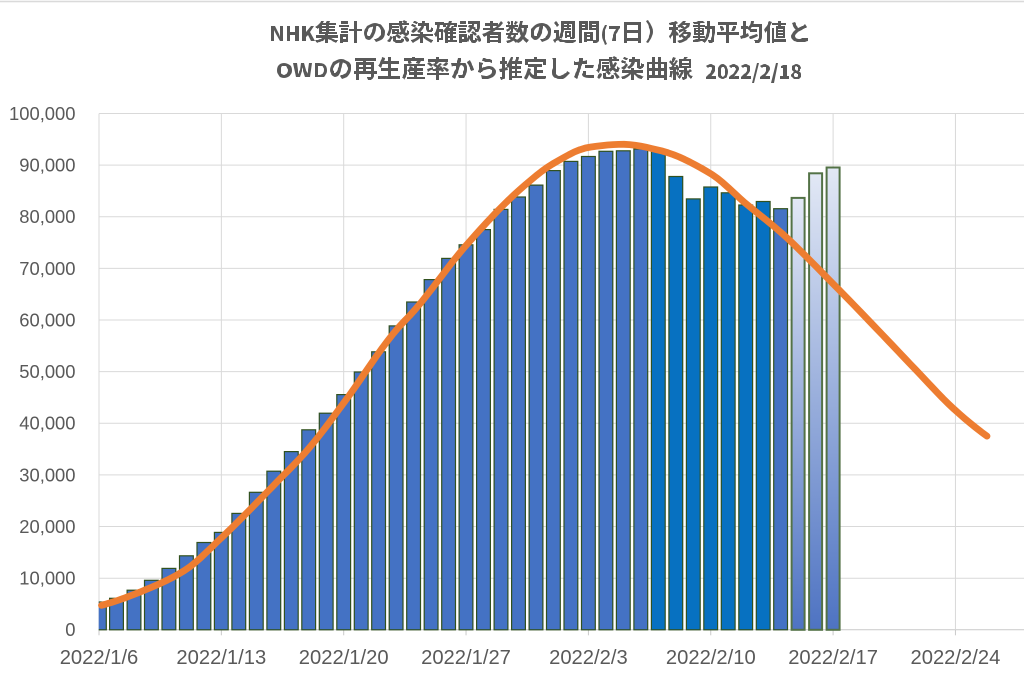 Image resolution: width=1024 pixels, height=676 pixels. What do you see at coordinates (711, 658) in the screenshot?
I see `svg-text: 2022/2/10` at bounding box center [711, 658].